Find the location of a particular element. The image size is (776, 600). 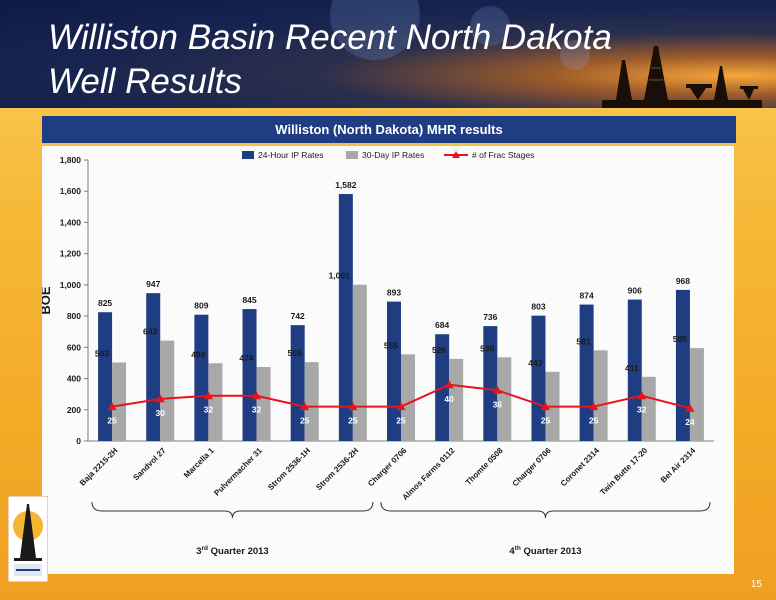

data-label-30d: 411 is located at coordinates (632, 368).